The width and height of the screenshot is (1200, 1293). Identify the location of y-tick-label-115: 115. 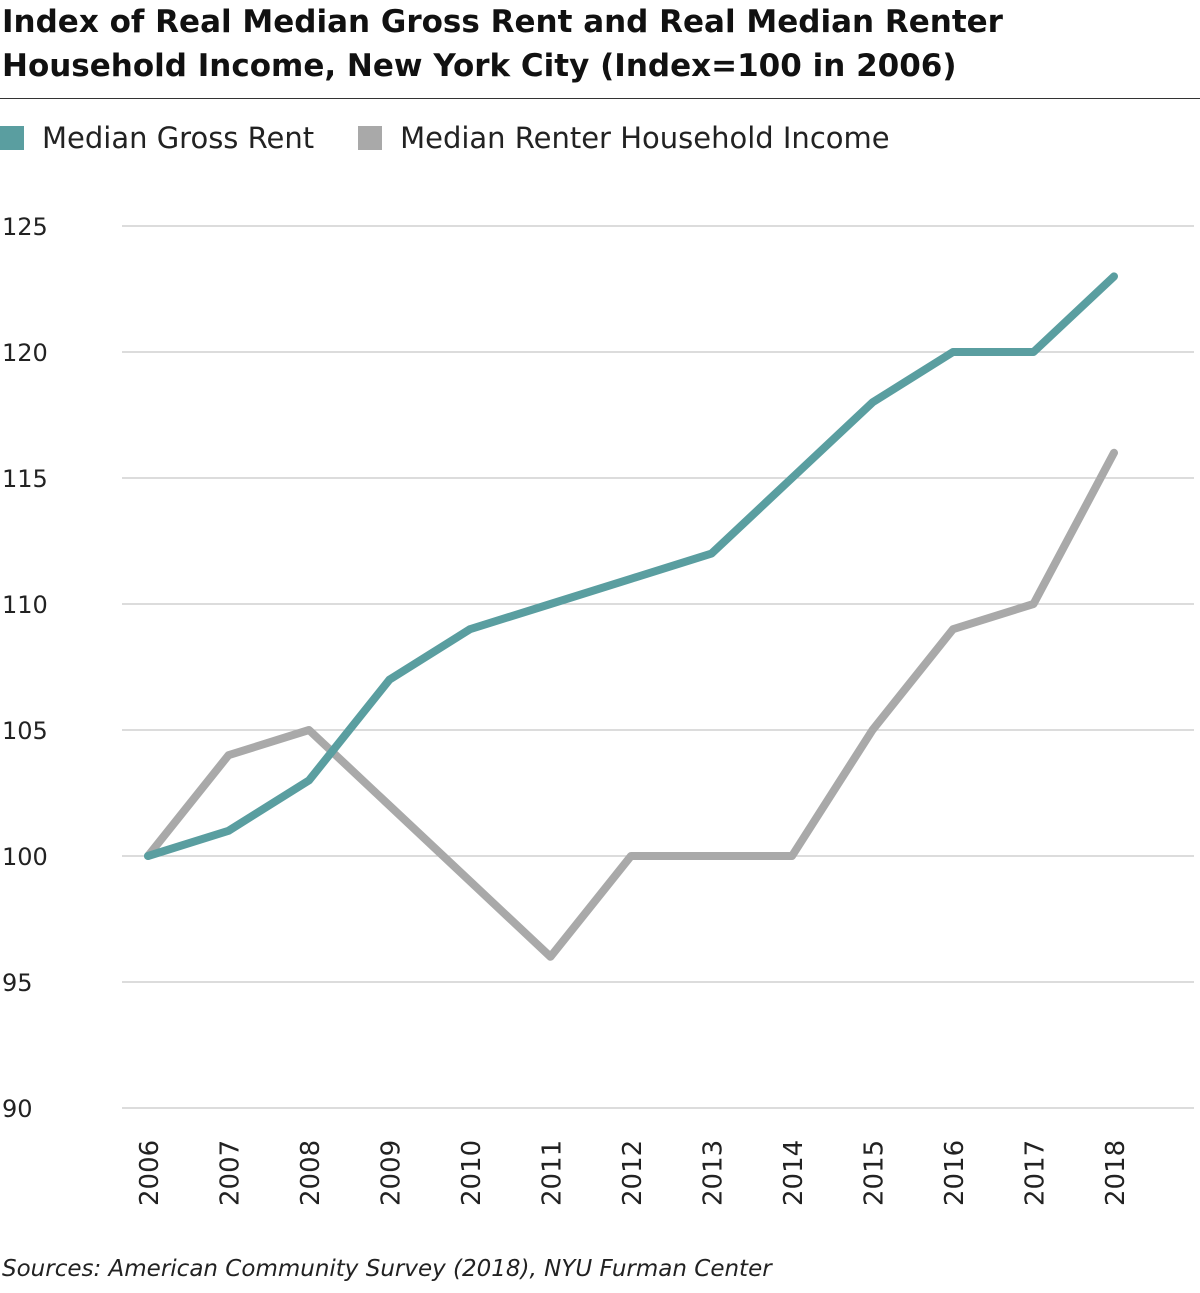
(25, 479).